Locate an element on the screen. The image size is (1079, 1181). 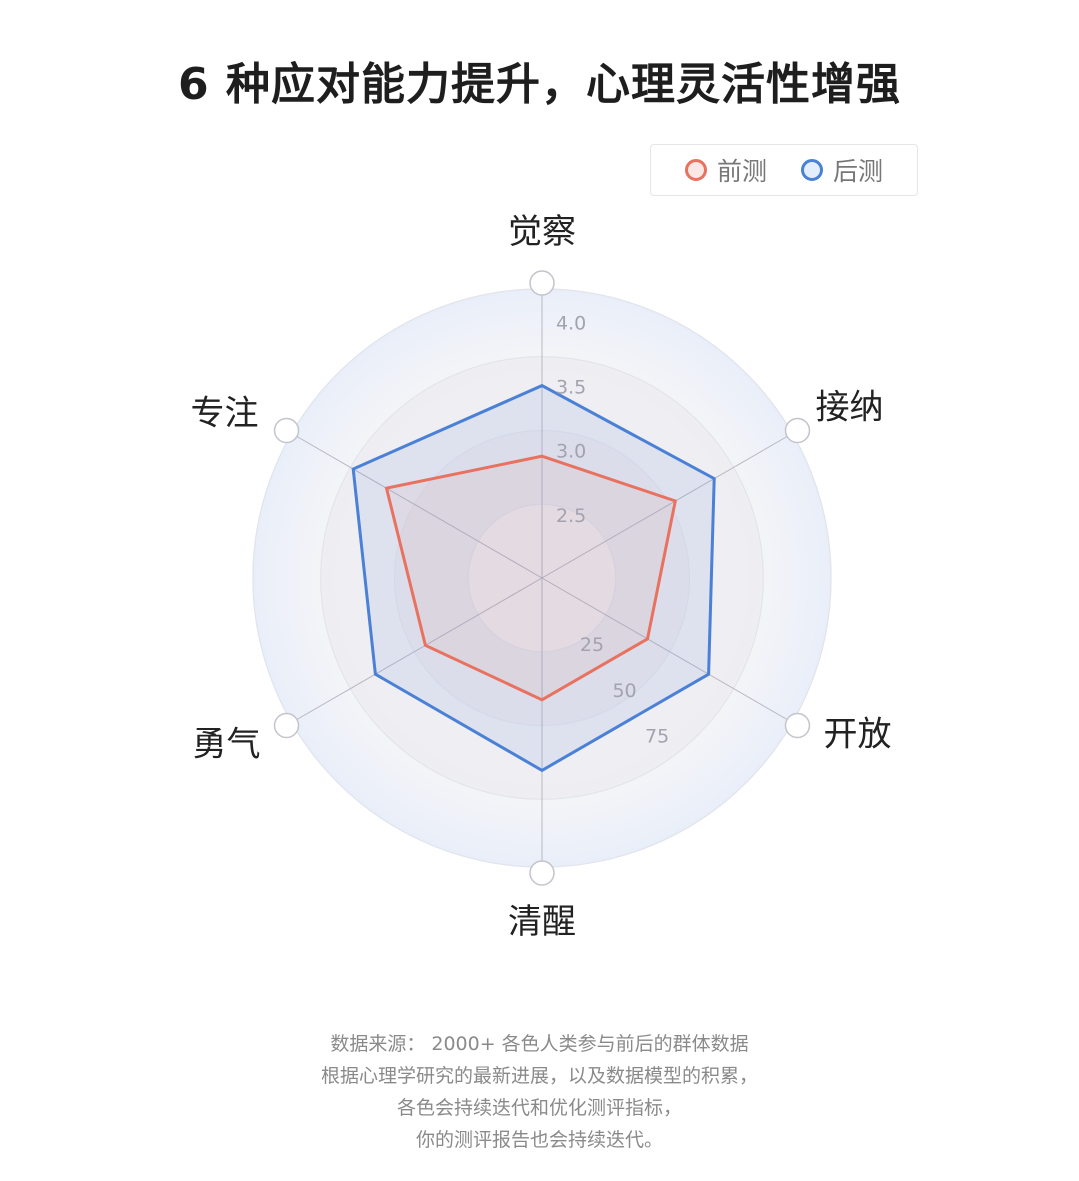
source-line: 各色会持续迭代和优化测评指标， is located at coordinates (539, 1108).